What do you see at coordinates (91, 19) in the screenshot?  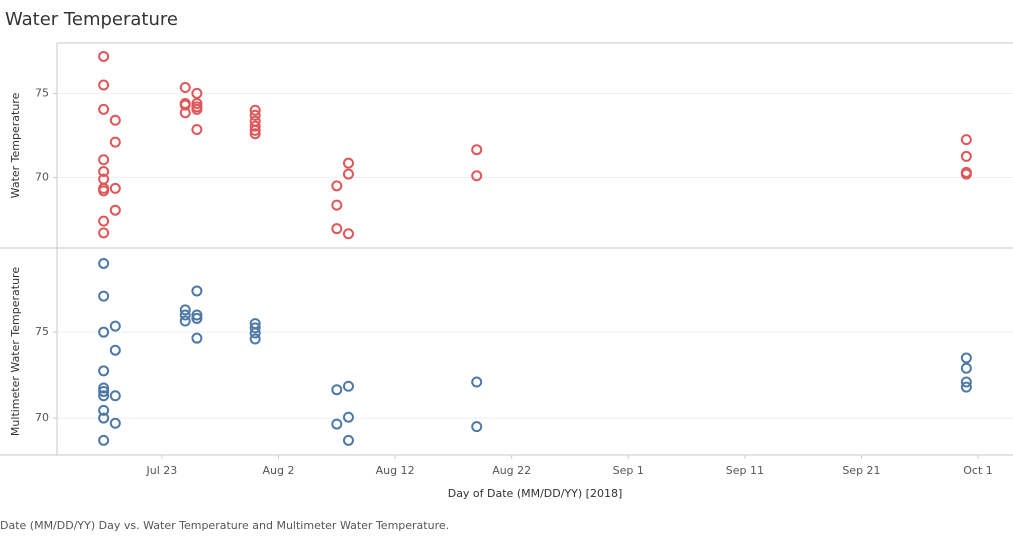 I see `chart-title: Water Temperature` at bounding box center [91, 19].